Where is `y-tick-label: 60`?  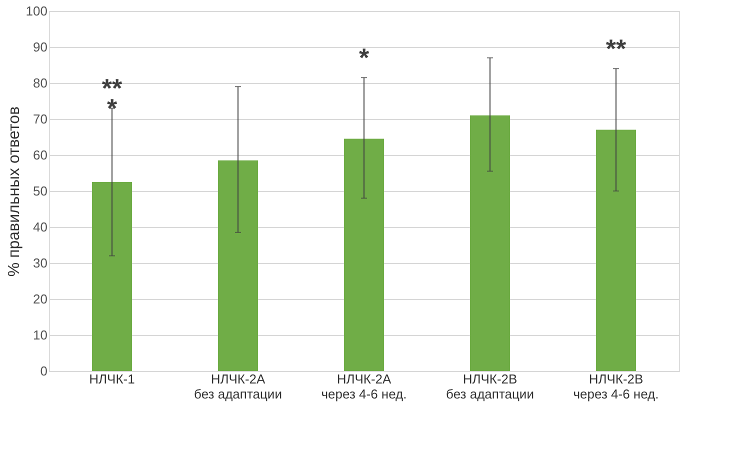
y-tick-label: 60 is located at coordinates (40, 155).